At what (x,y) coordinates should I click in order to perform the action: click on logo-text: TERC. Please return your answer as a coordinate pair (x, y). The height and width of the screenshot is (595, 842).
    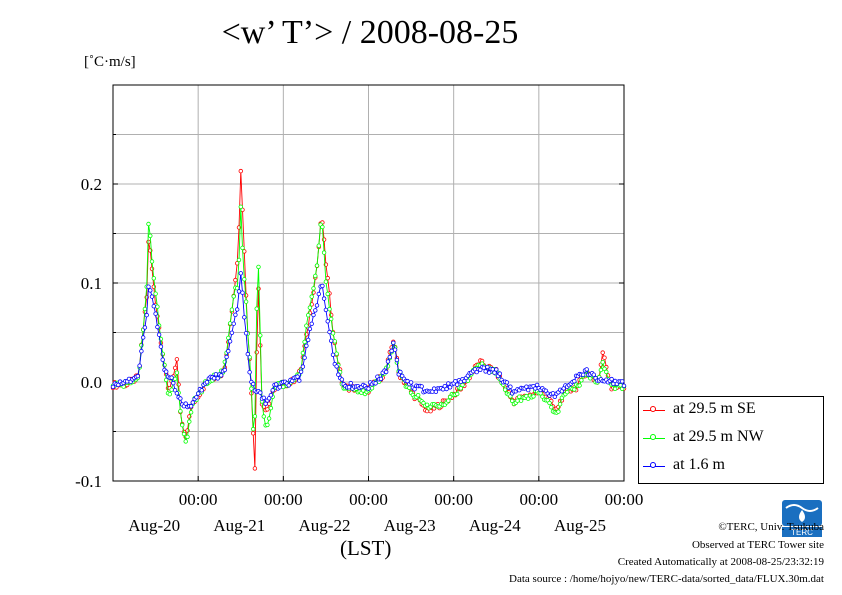
    Looking at the image, I should click on (802, 532).